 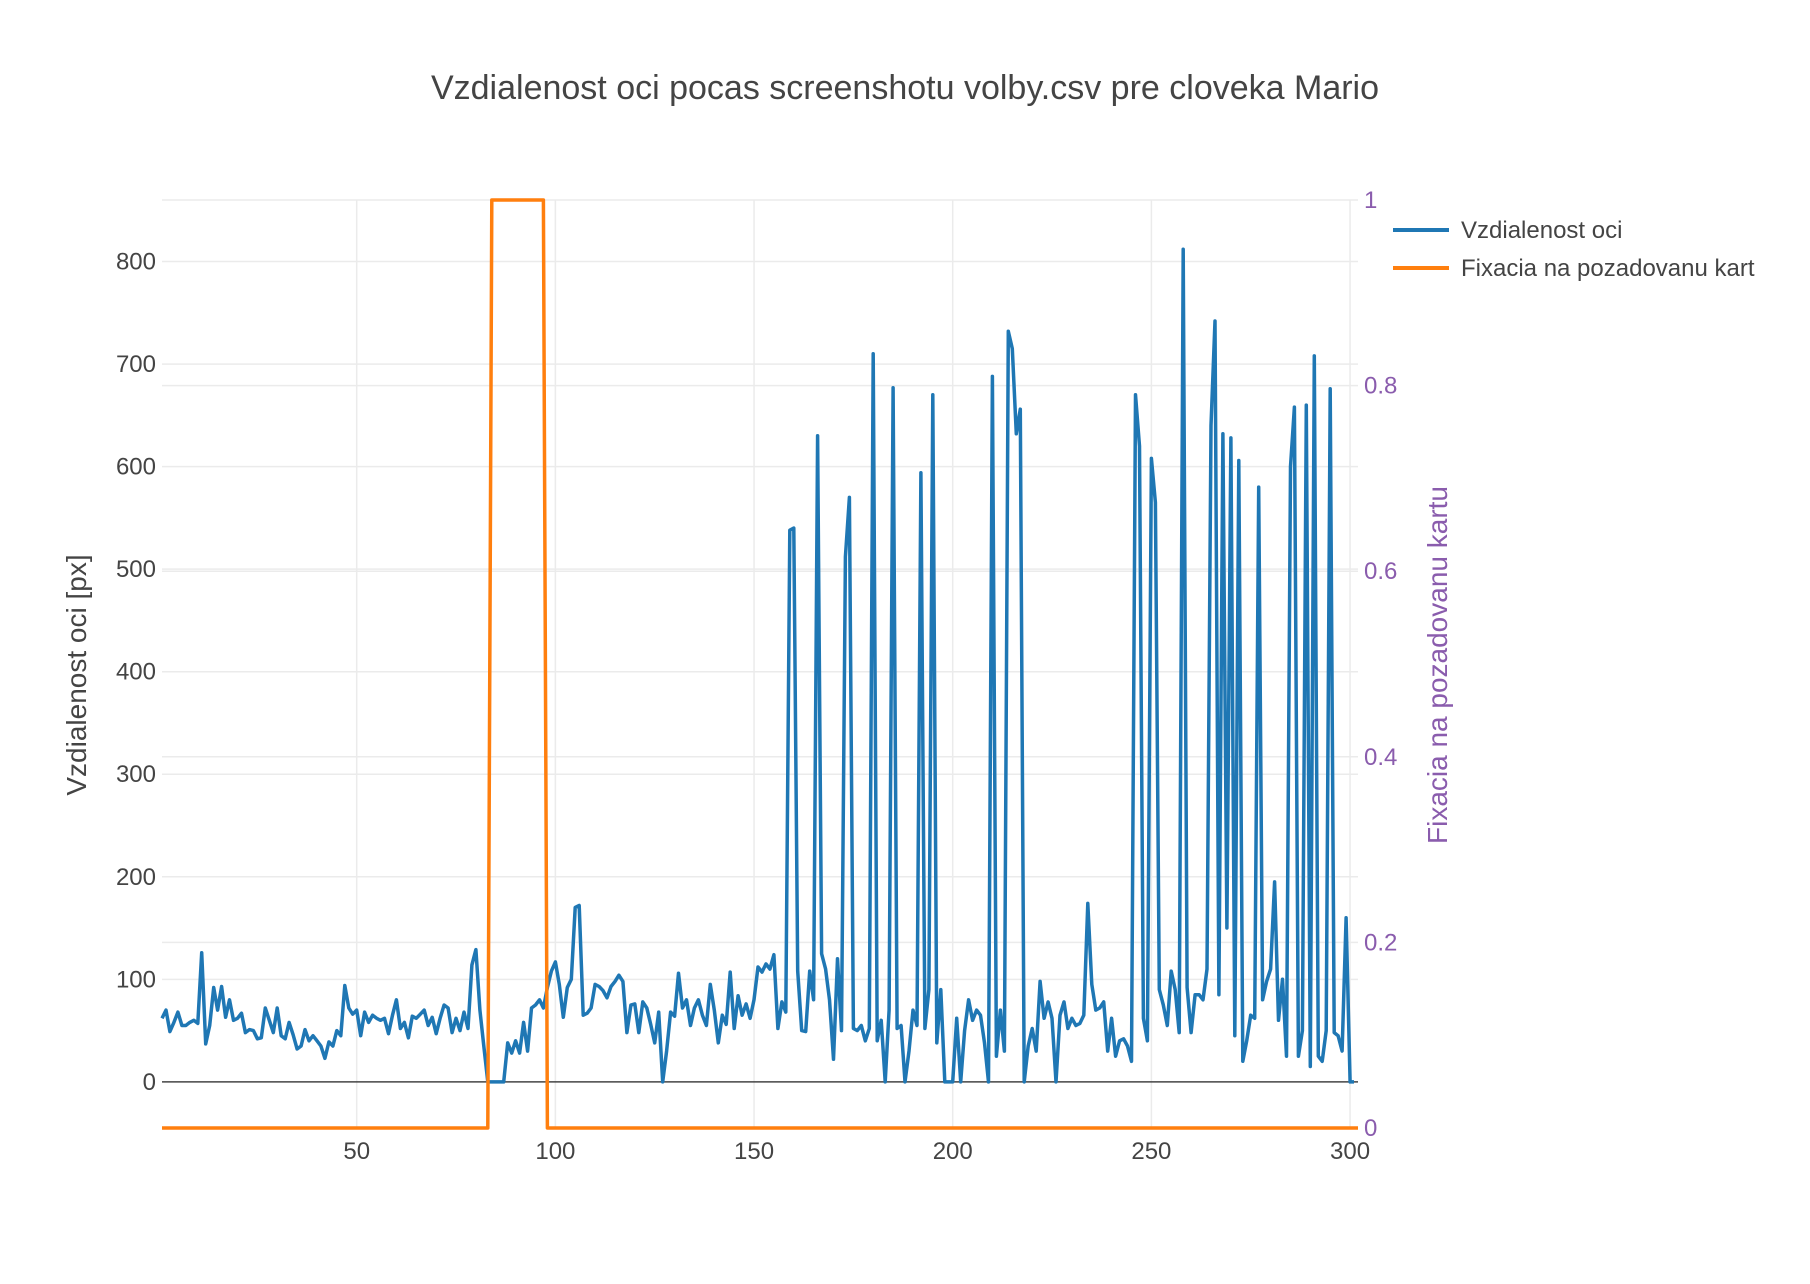 What do you see at coordinates (356, 1151) in the screenshot?
I see `x-tick-label: 50` at bounding box center [356, 1151].